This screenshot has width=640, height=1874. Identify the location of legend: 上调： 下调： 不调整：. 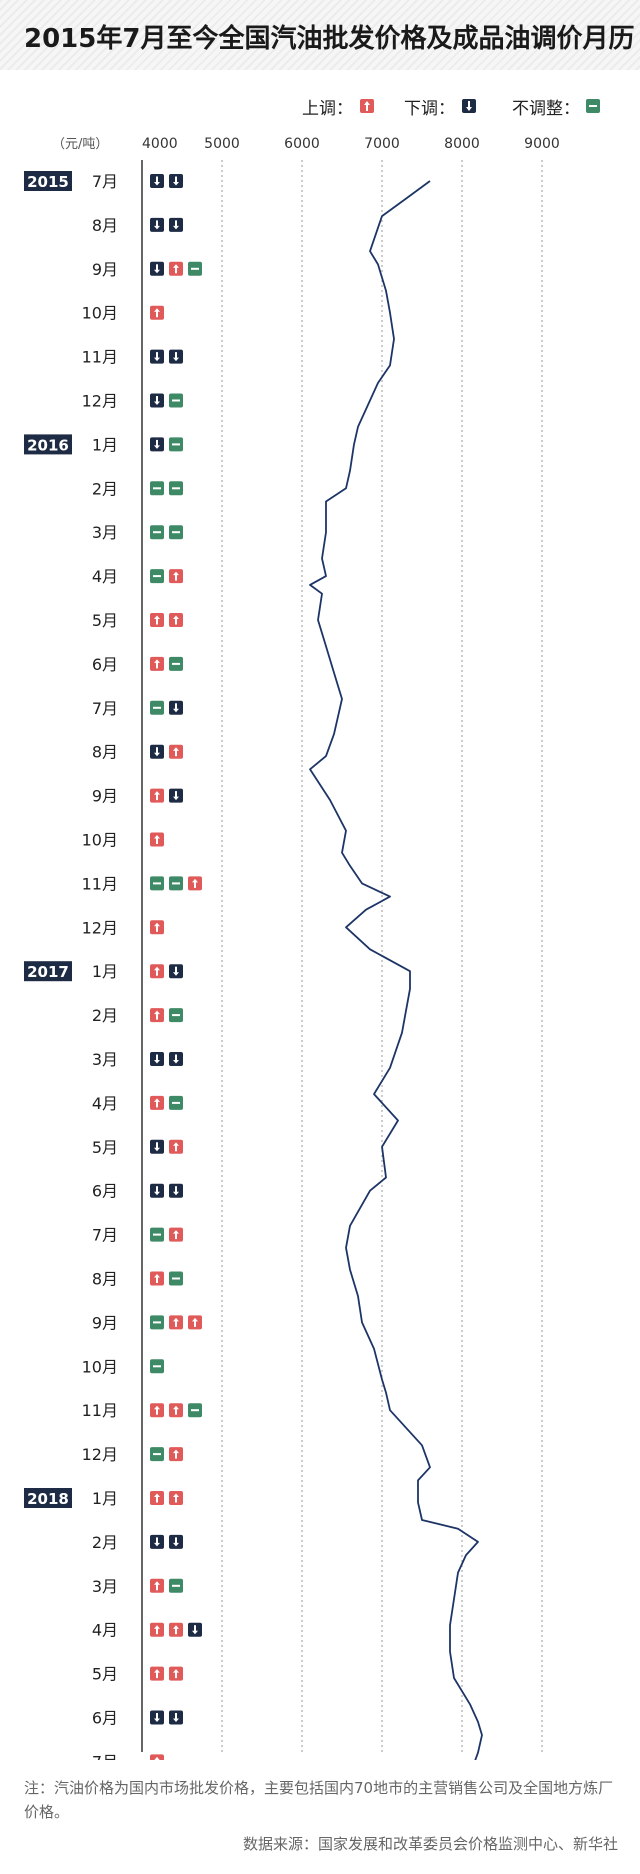
(320, 106).